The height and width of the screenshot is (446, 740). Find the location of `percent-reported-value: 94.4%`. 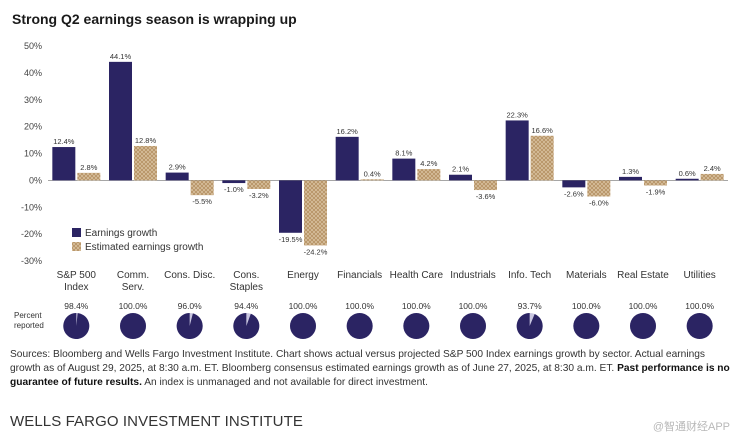

percent-reported-value: 94.4% is located at coordinates (246, 306).